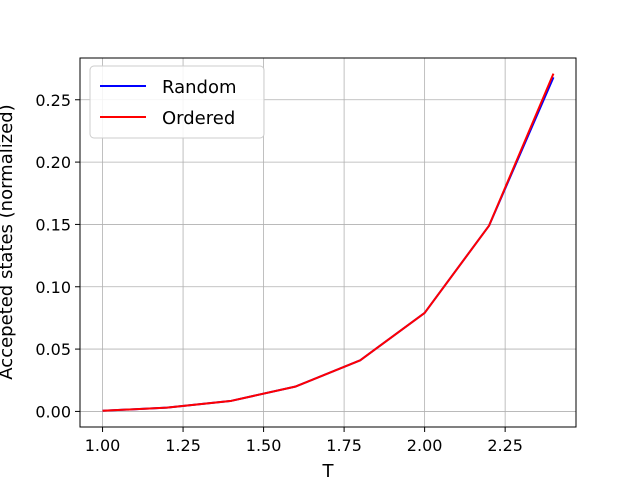 The image size is (640, 480). Describe the element at coordinates (103, 445) in the screenshot. I see `x-tick-label: 1.00` at that location.